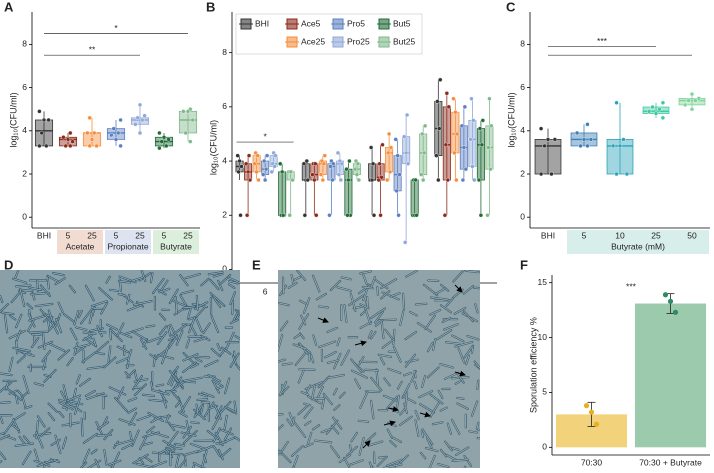 The width and height of the screenshot is (714, 473). I want to click on significance-label: ***, so click(631, 286).